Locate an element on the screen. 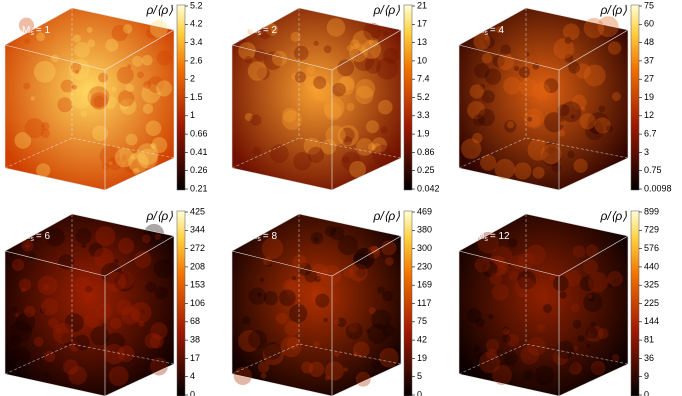  colorbar-tick-label: 0.41 is located at coordinates (199, 152).